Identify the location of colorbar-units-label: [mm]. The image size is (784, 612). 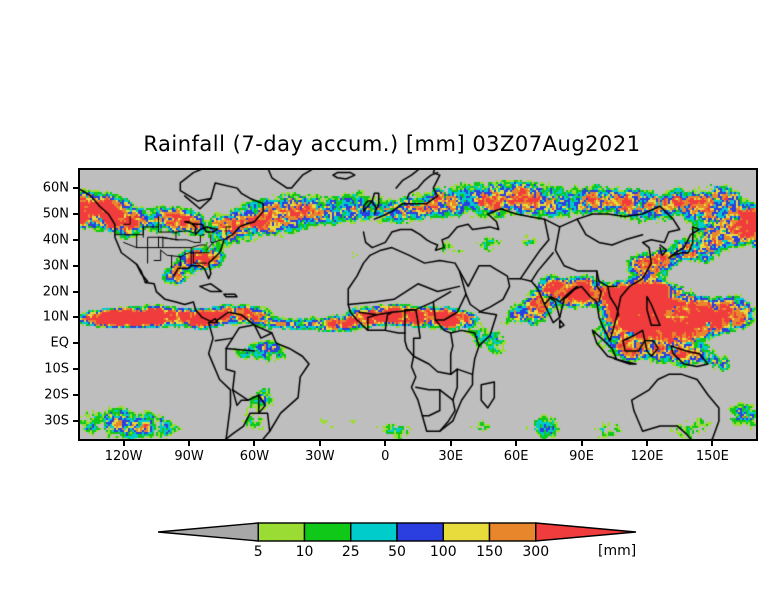
(617, 551).